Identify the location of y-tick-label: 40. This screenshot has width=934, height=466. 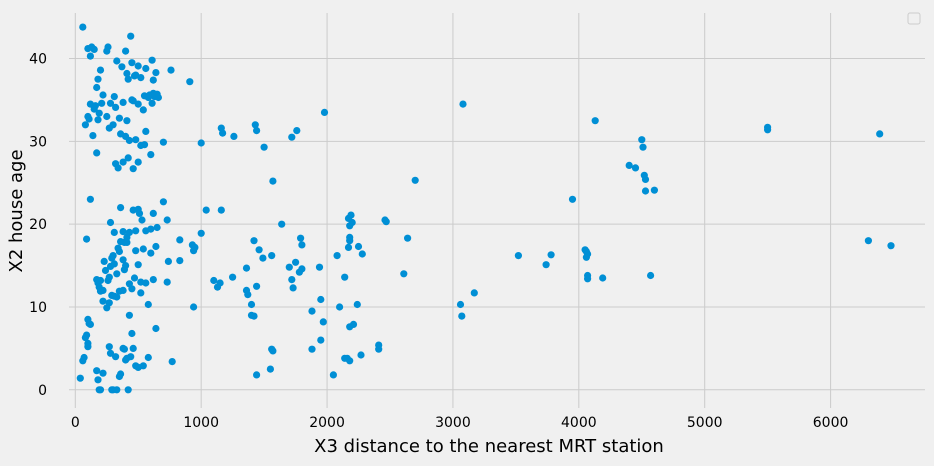
(38, 60).